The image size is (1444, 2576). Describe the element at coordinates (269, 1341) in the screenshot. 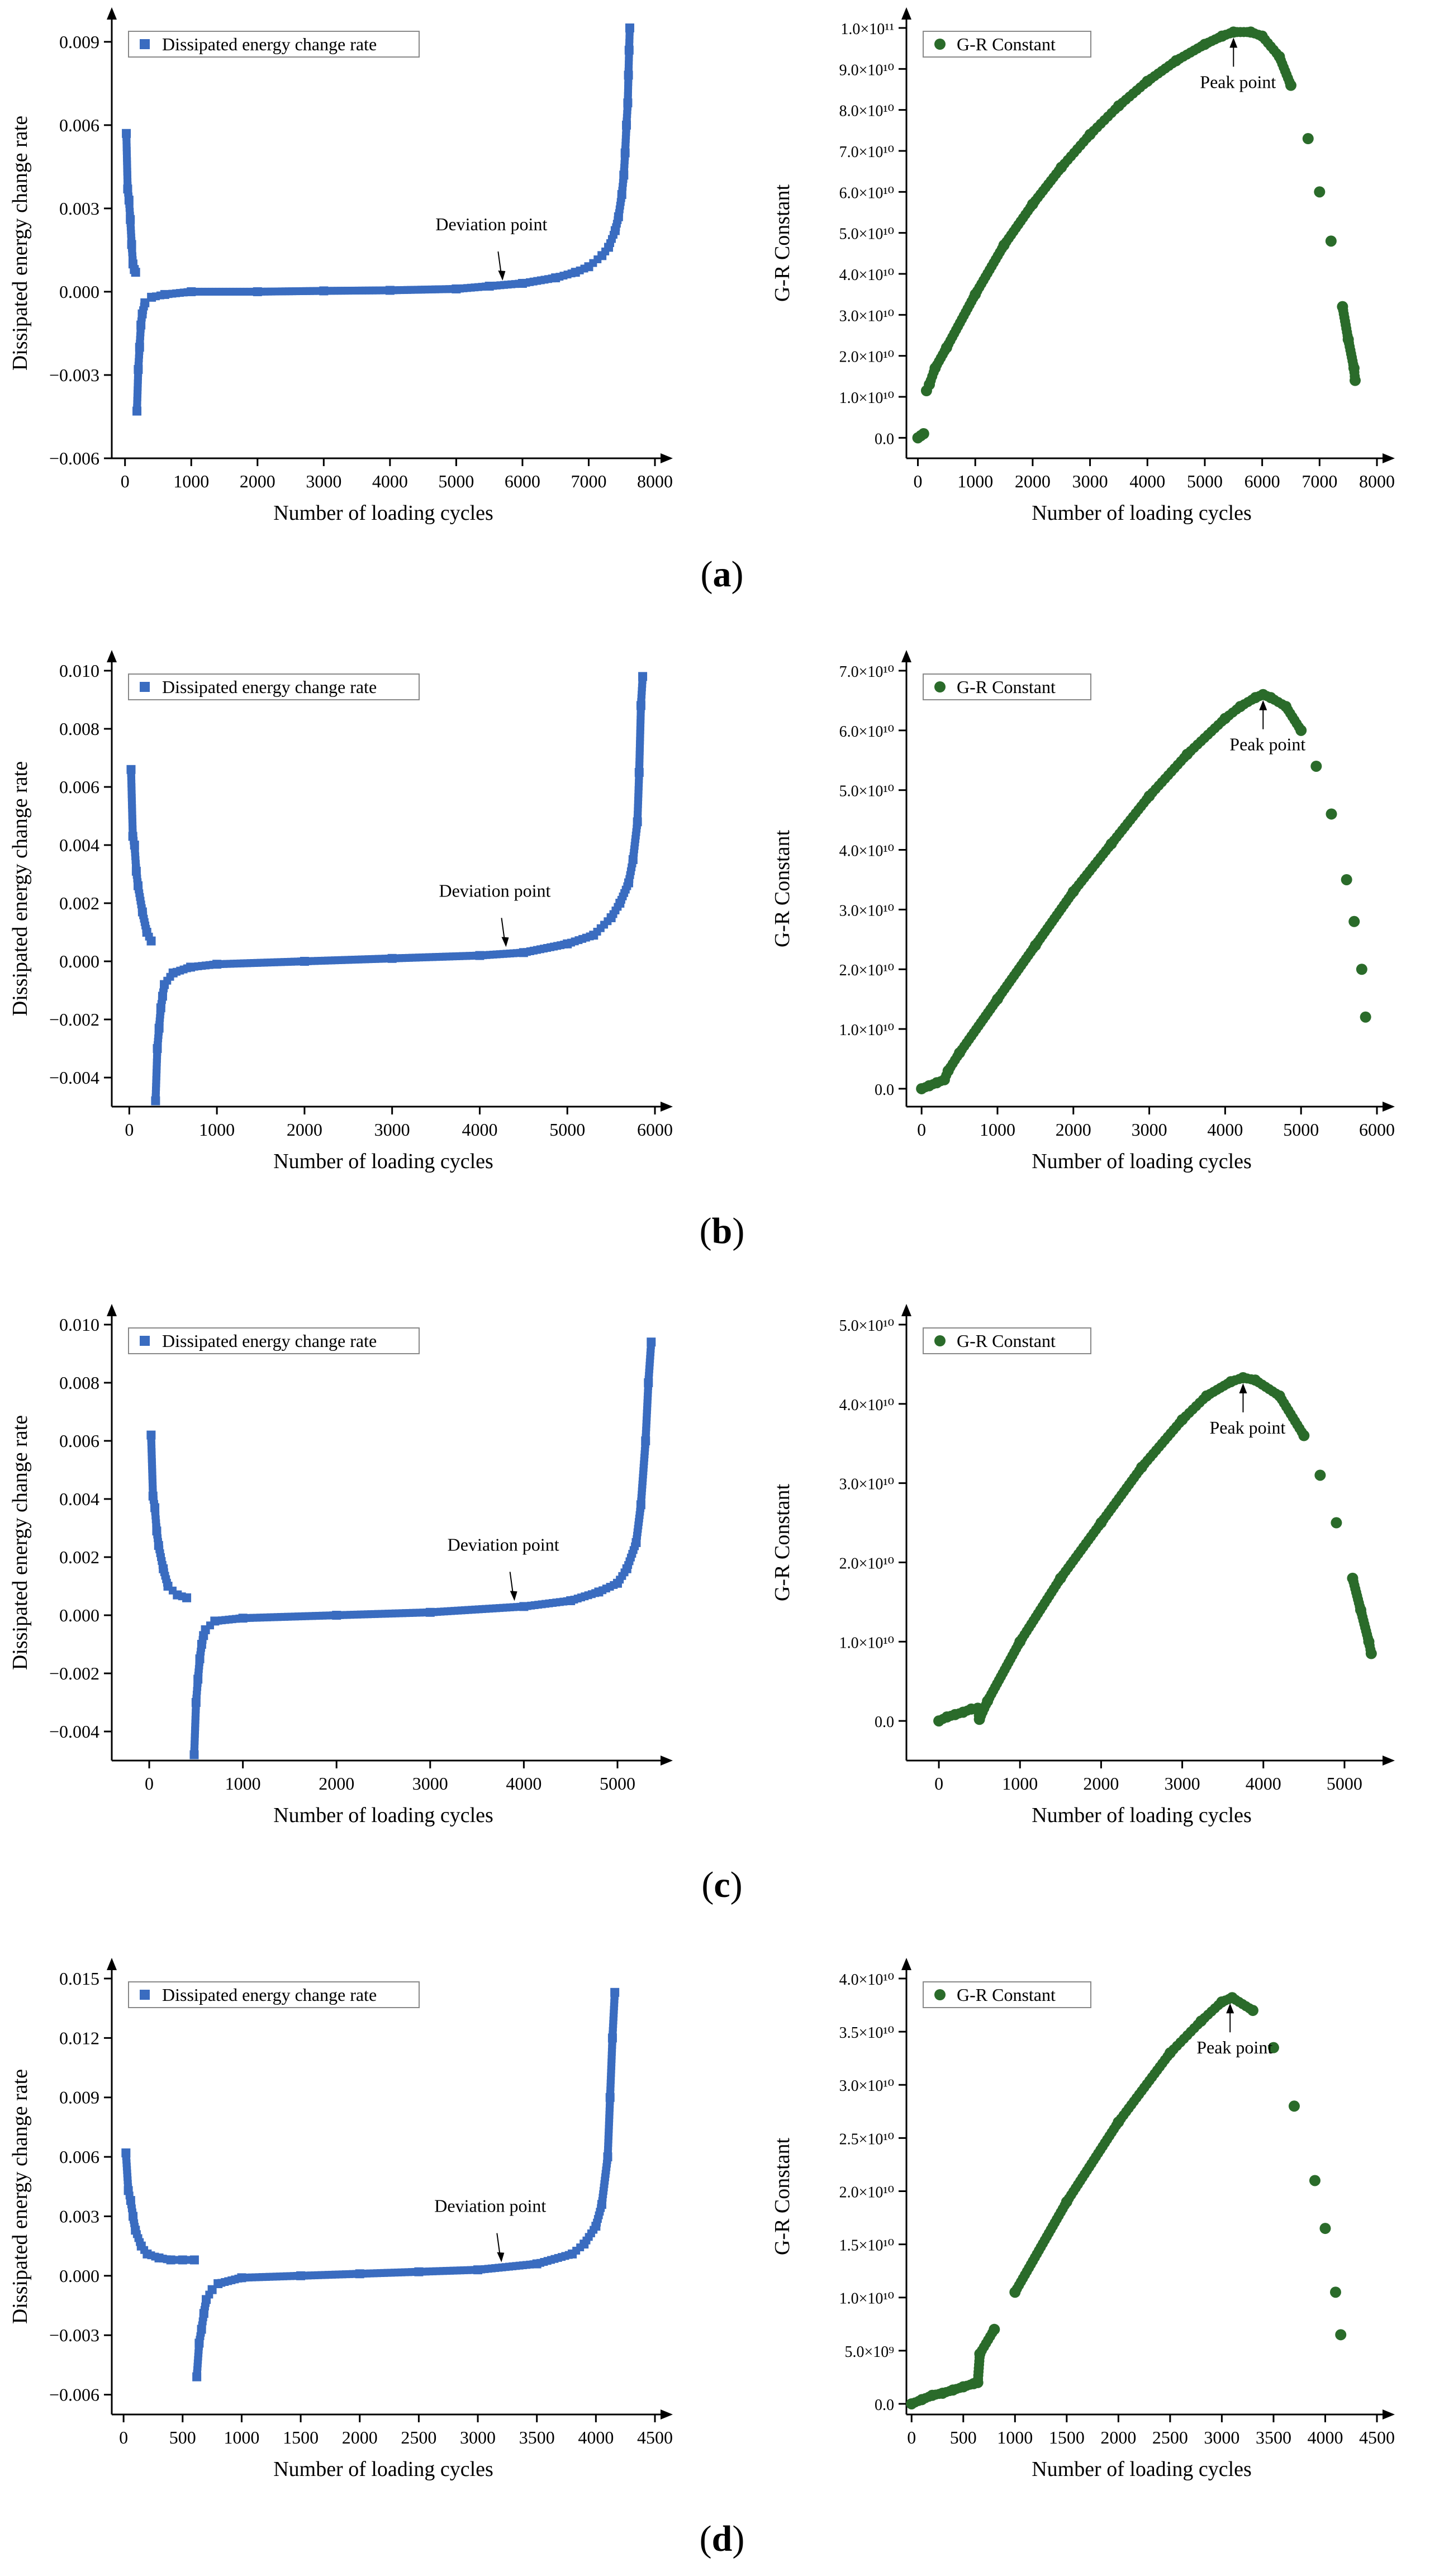

I see `legend-label: Dissipated energy change rate` at that location.